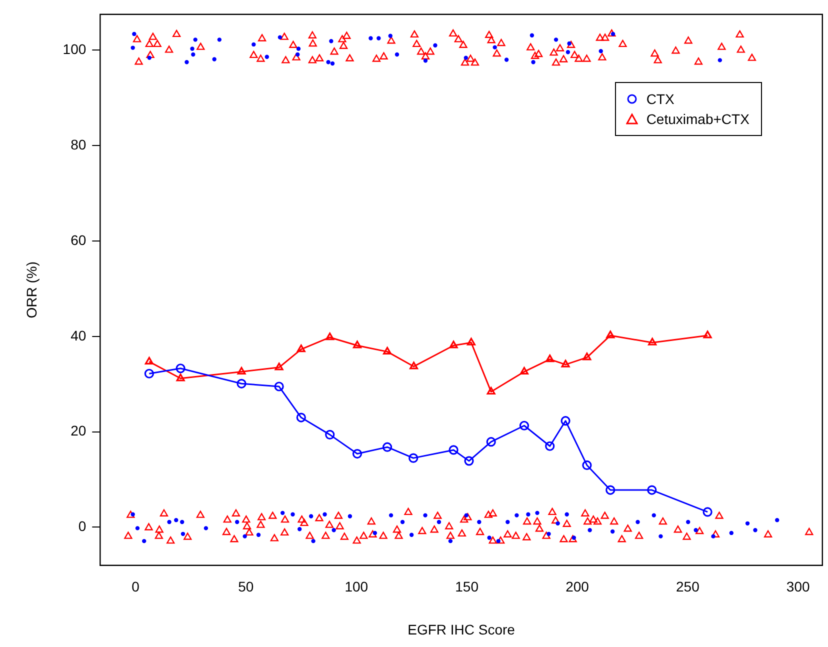 The image size is (828, 647). Describe the element at coordinates (798, 586) in the screenshot. I see `x-tick-label: 300` at that location.